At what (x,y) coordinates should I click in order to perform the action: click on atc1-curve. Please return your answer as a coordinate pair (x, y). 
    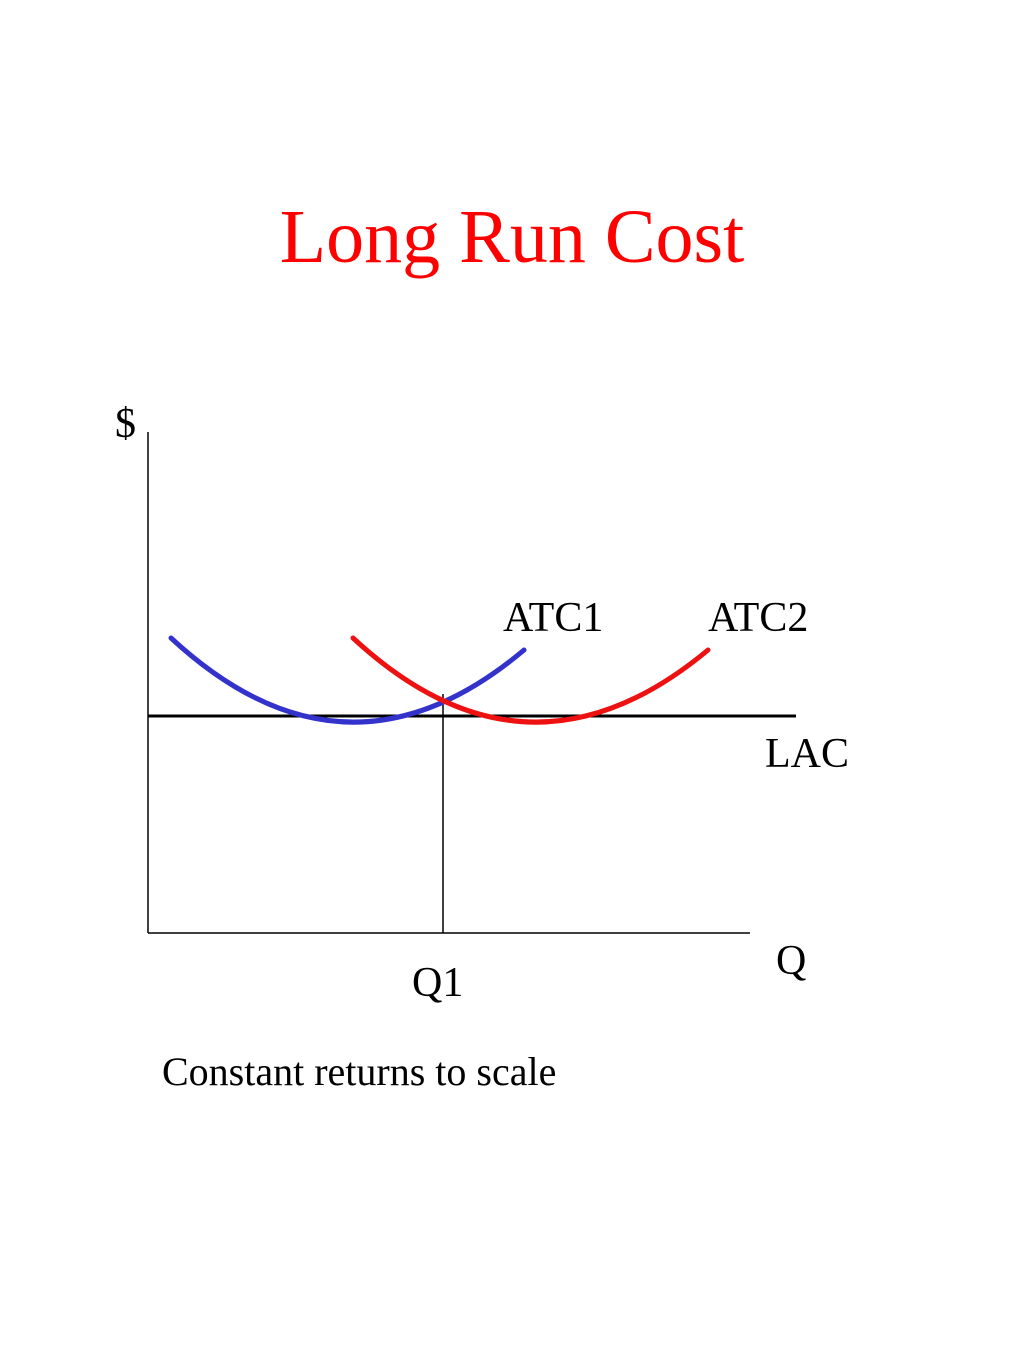
    Looking at the image, I should click on (347, 680).